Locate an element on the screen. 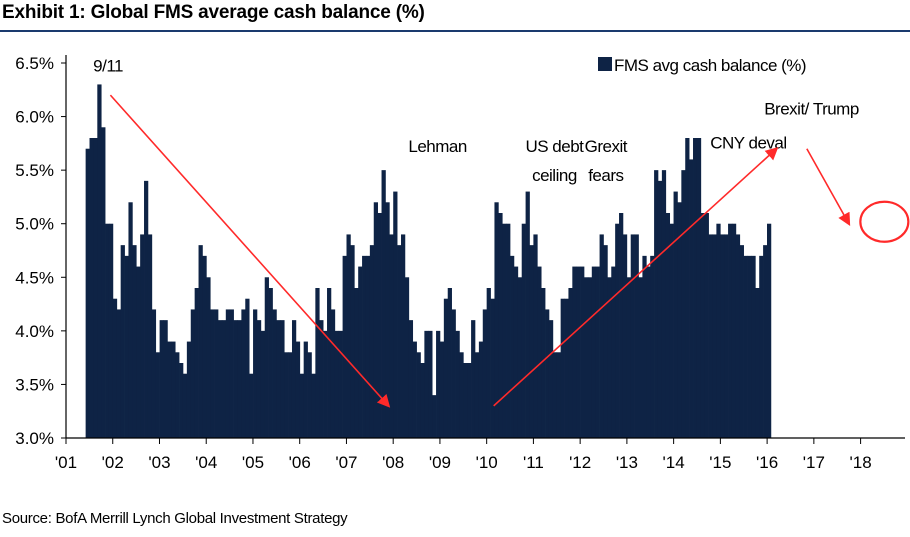 The height and width of the screenshot is (537, 910). x-tick-label: '08 is located at coordinates (393, 462).